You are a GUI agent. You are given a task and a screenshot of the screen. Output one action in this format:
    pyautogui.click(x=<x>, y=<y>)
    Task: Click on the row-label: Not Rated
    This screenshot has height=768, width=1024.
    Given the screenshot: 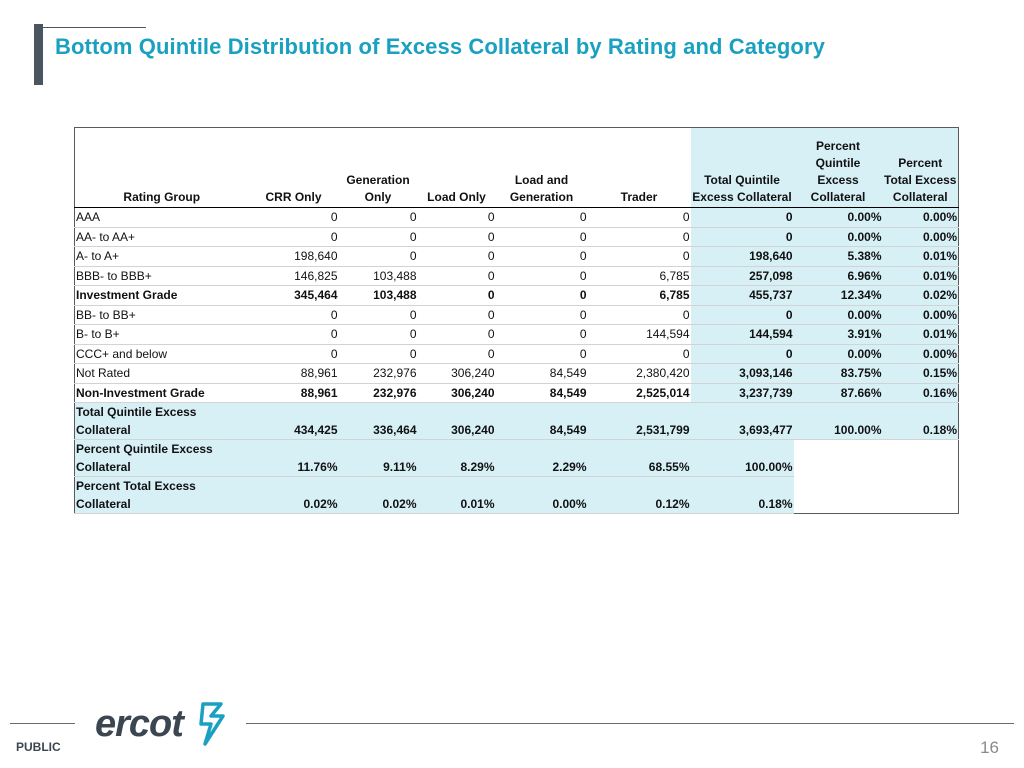 What is the action you would take?
    pyautogui.click(x=161, y=373)
    